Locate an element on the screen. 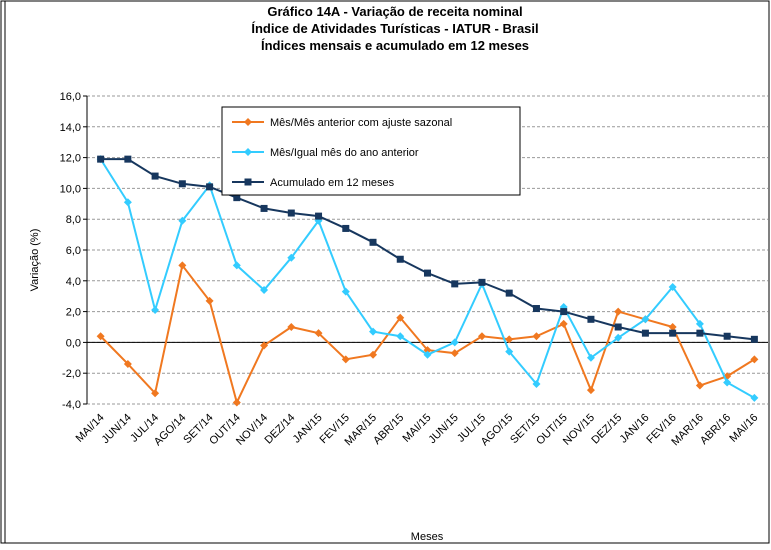 The height and width of the screenshot is (550, 771). legend-box is located at coordinates (371, 151).